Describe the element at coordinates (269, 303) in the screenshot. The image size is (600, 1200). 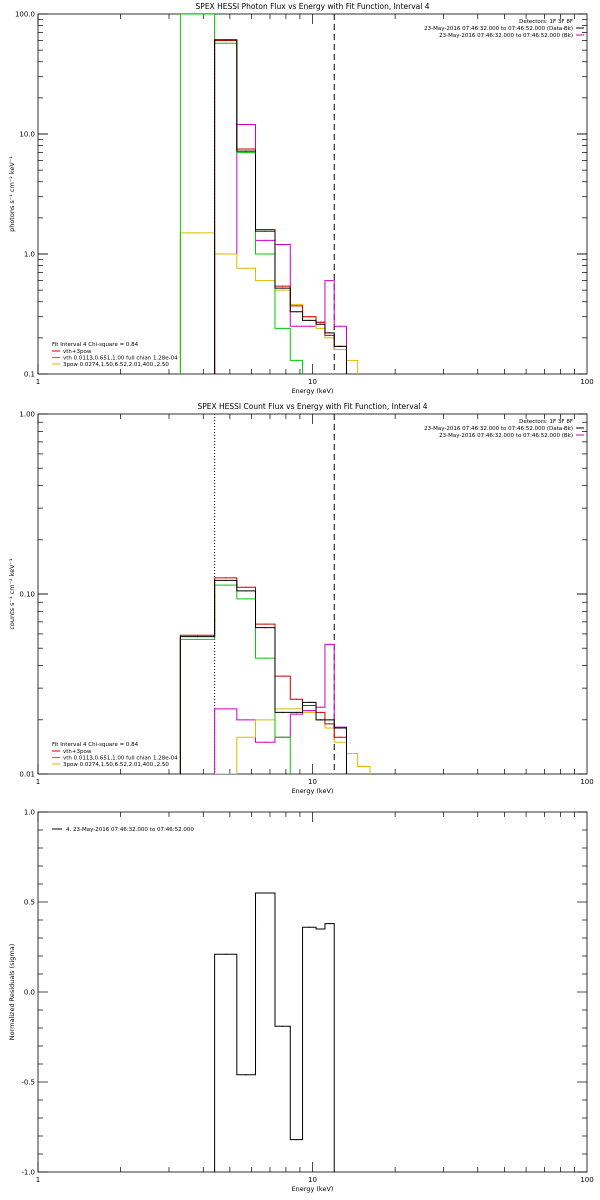
I see `series-line-pow` at that location.